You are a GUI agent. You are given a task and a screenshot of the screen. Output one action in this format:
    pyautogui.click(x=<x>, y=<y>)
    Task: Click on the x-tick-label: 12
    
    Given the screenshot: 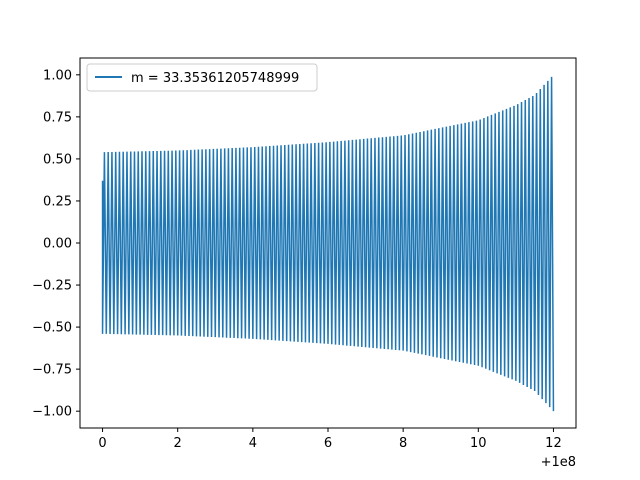 What is the action you would take?
    pyautogui.click(x=553, y=443)
    